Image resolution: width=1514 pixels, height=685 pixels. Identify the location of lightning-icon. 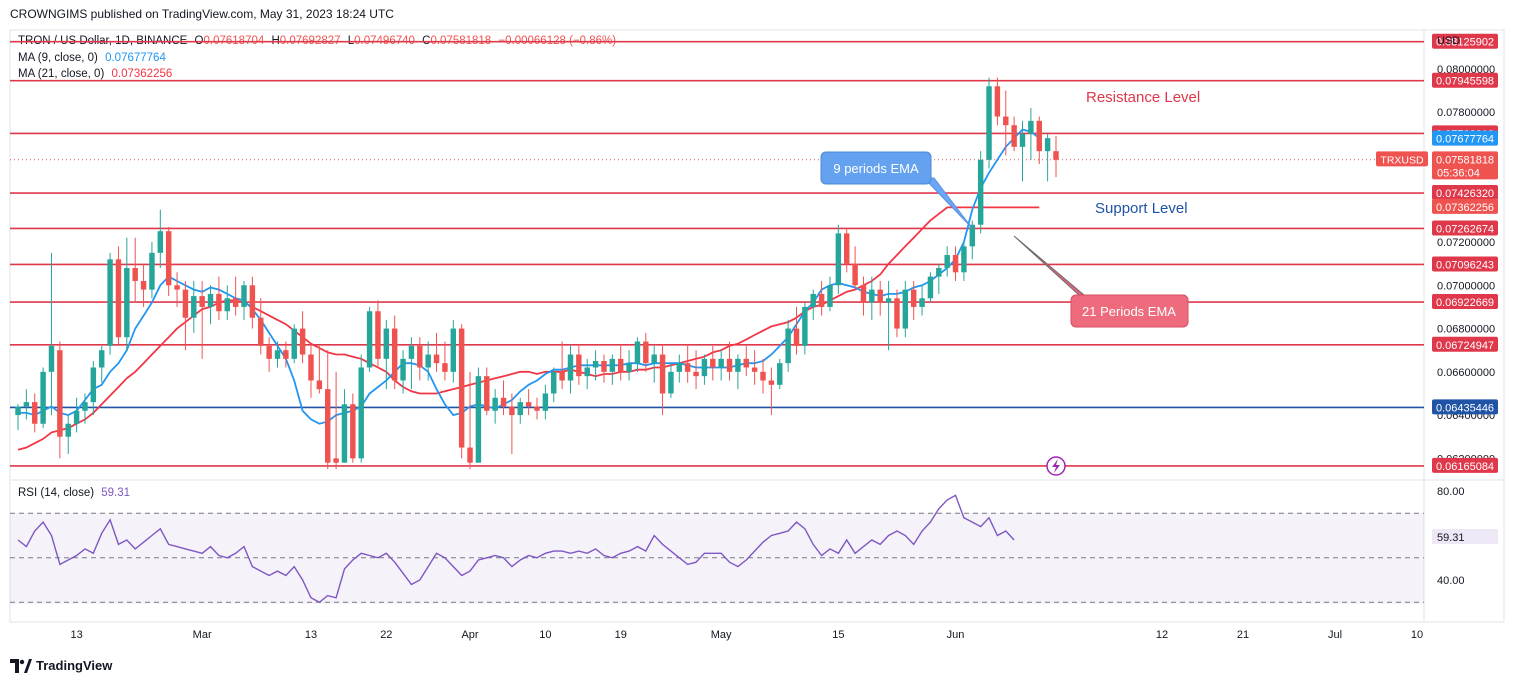
(1056, 466).